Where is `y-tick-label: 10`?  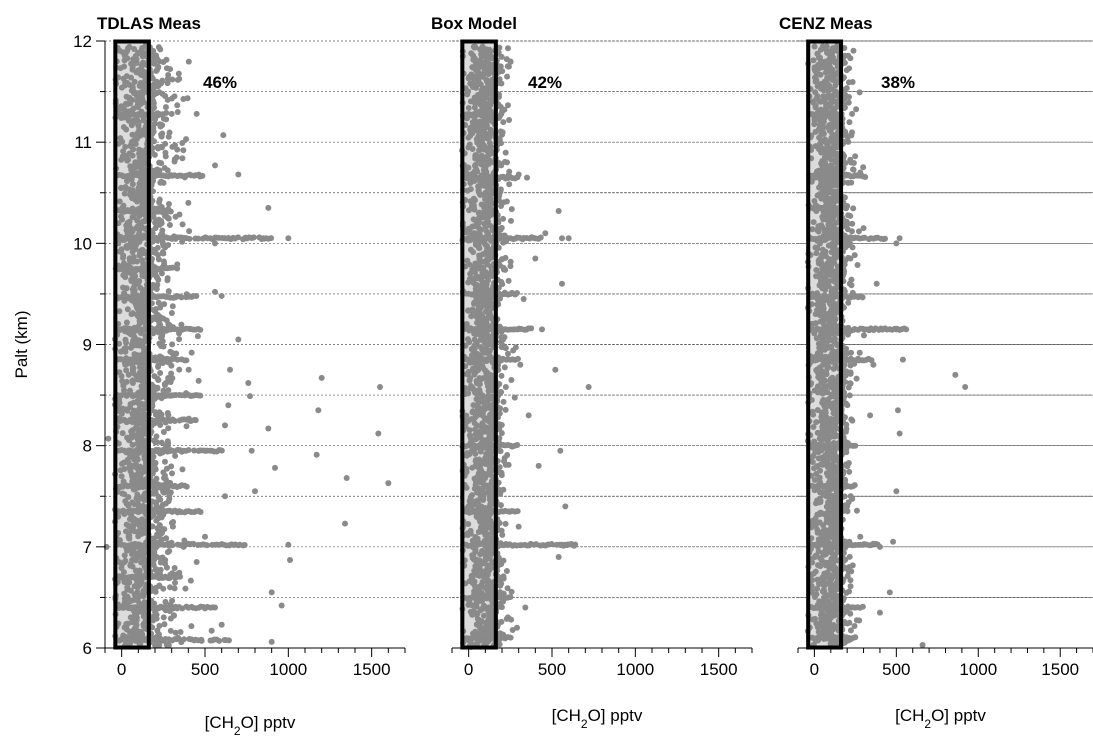
y-tick-label: 10 is located at coordinates (82, 243).